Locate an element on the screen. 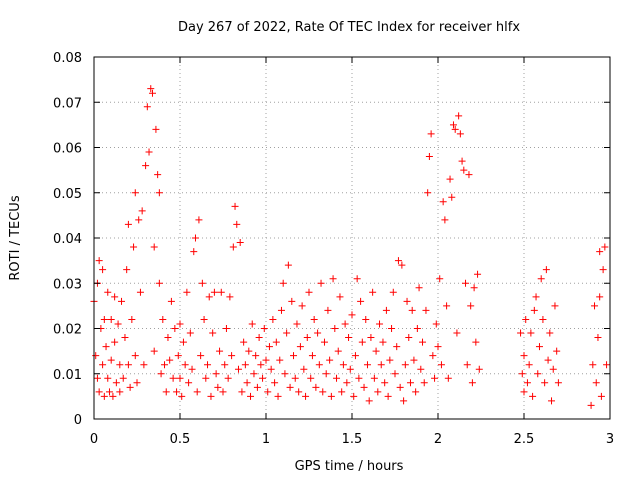 This screenshot has height=480, width=640. x-tick-label: 1.5 is located at coordinates (352, 439).